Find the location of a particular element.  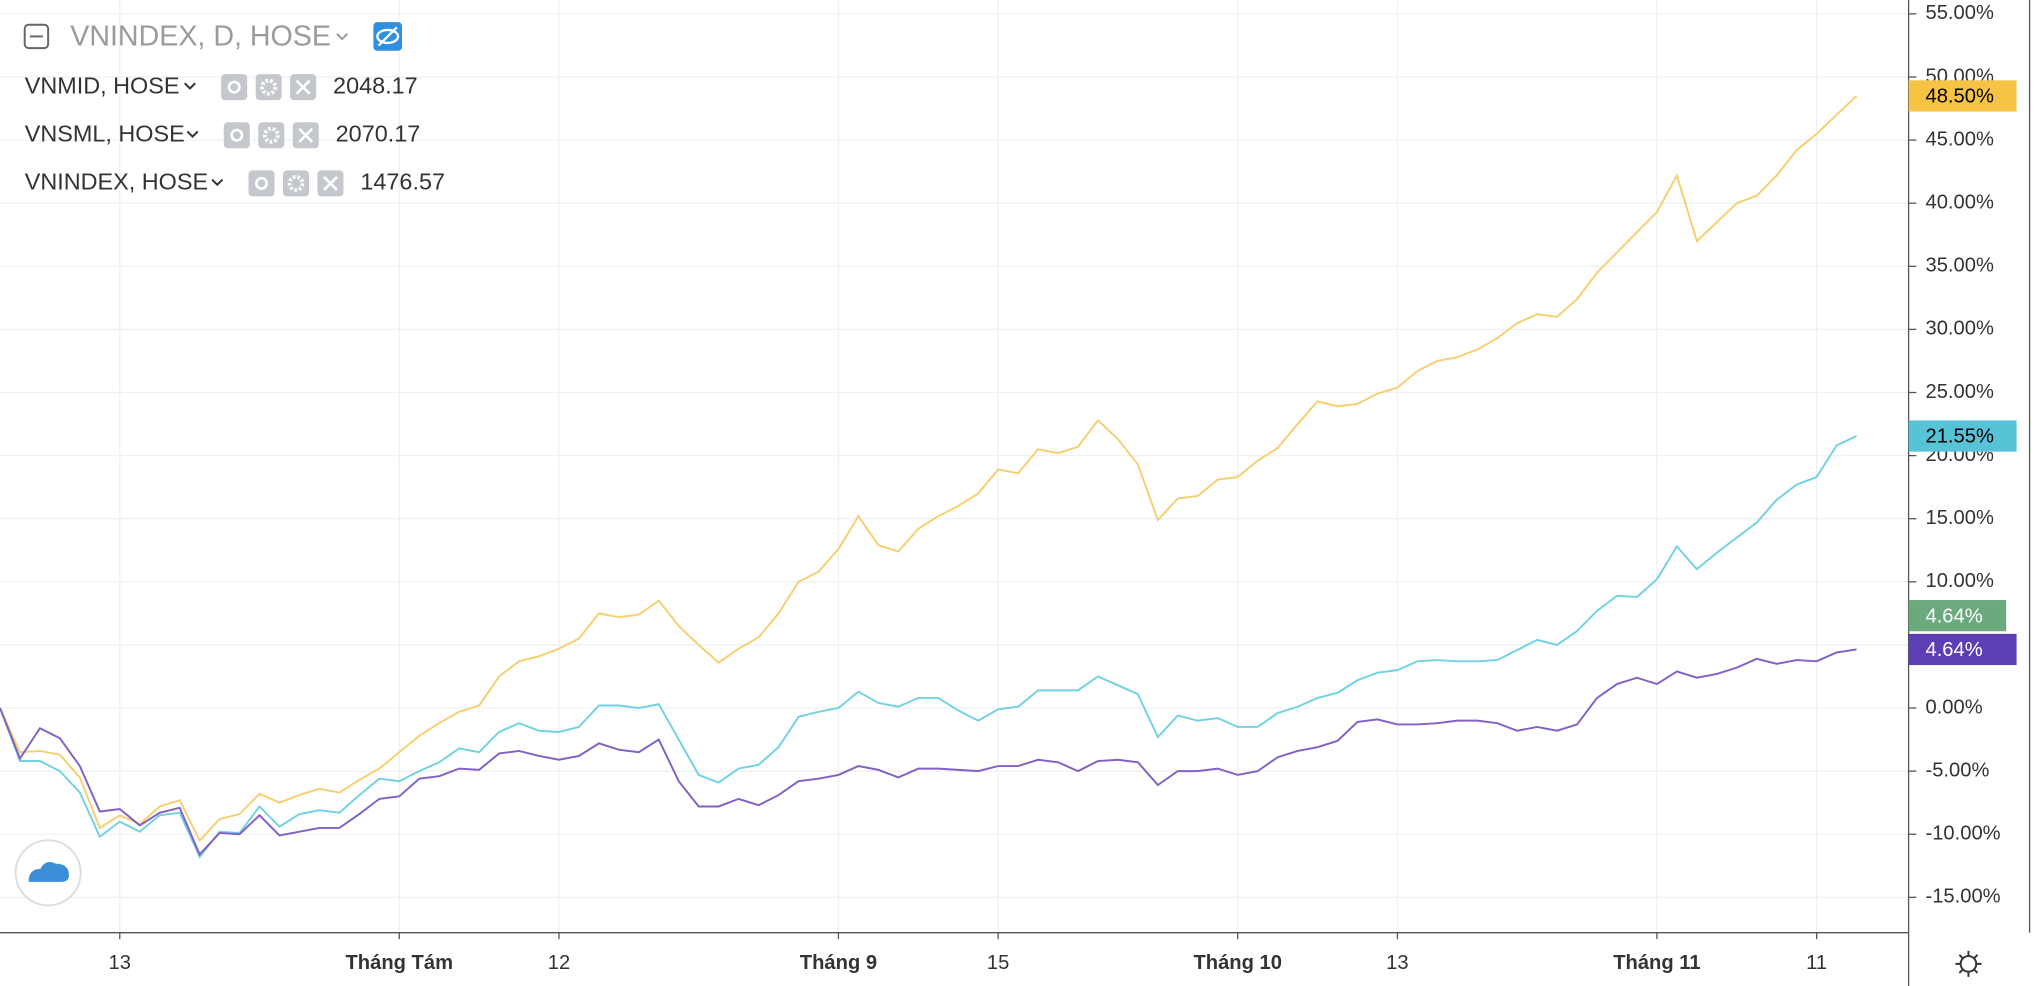

y-tick-label: 15.00% is located at coordinates (1960, 518).